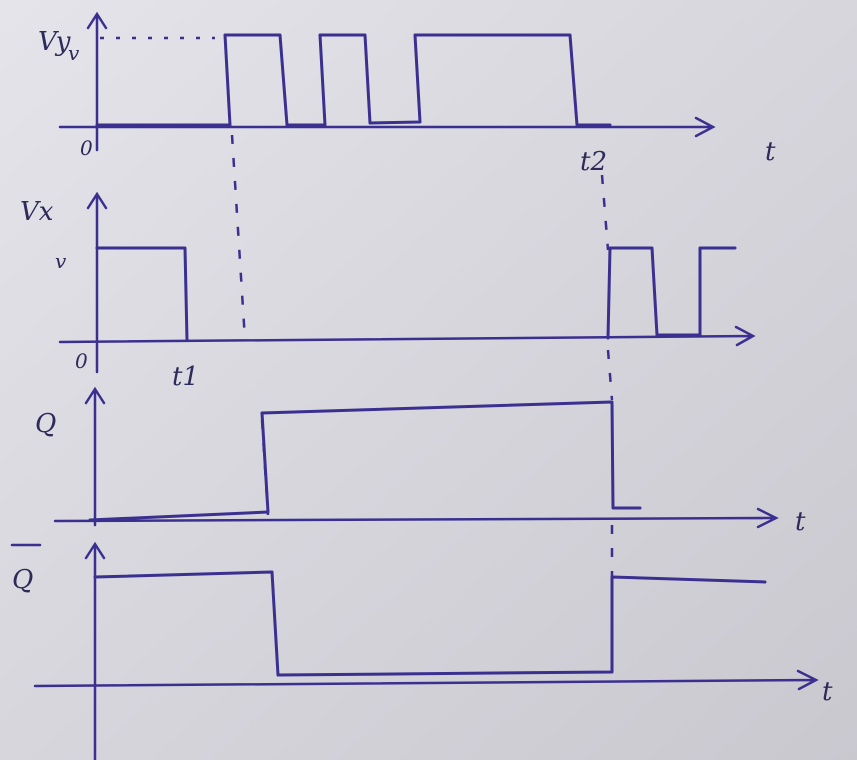 This screenshot has height=760, width=857. What do you see at coordinates (185, 377) in the screenshot?
I see `time-marker: t1` at bounding box center [185, 377].